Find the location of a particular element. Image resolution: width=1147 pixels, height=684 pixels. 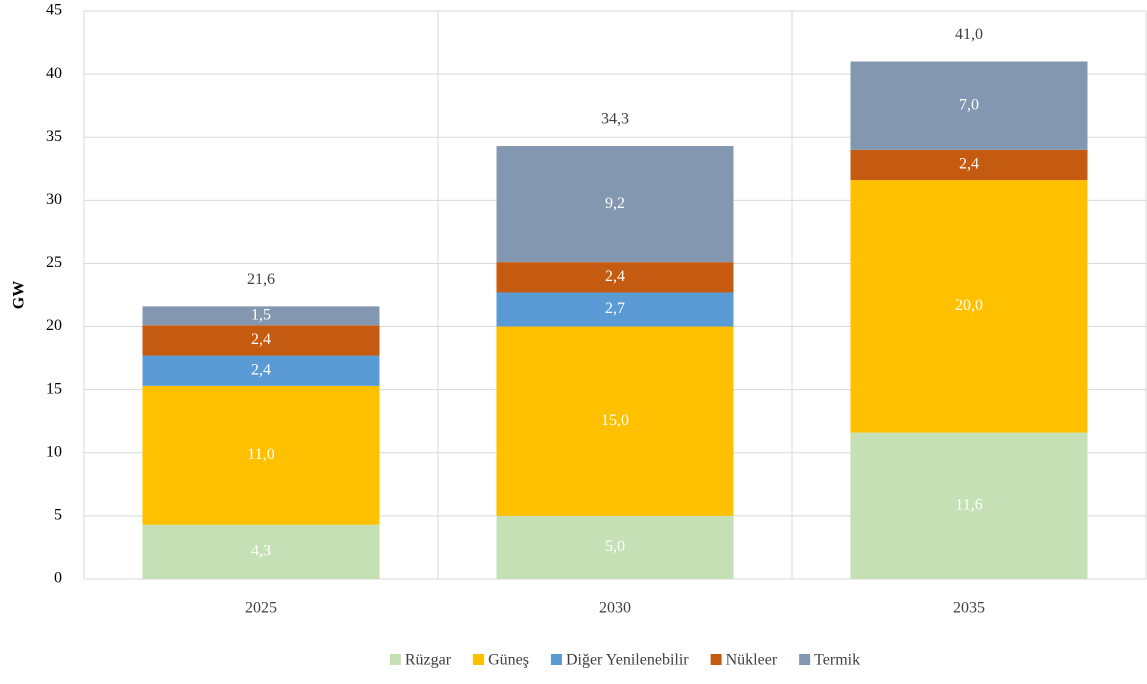

value-label: 1,5 is located at coordinates (261, 314).